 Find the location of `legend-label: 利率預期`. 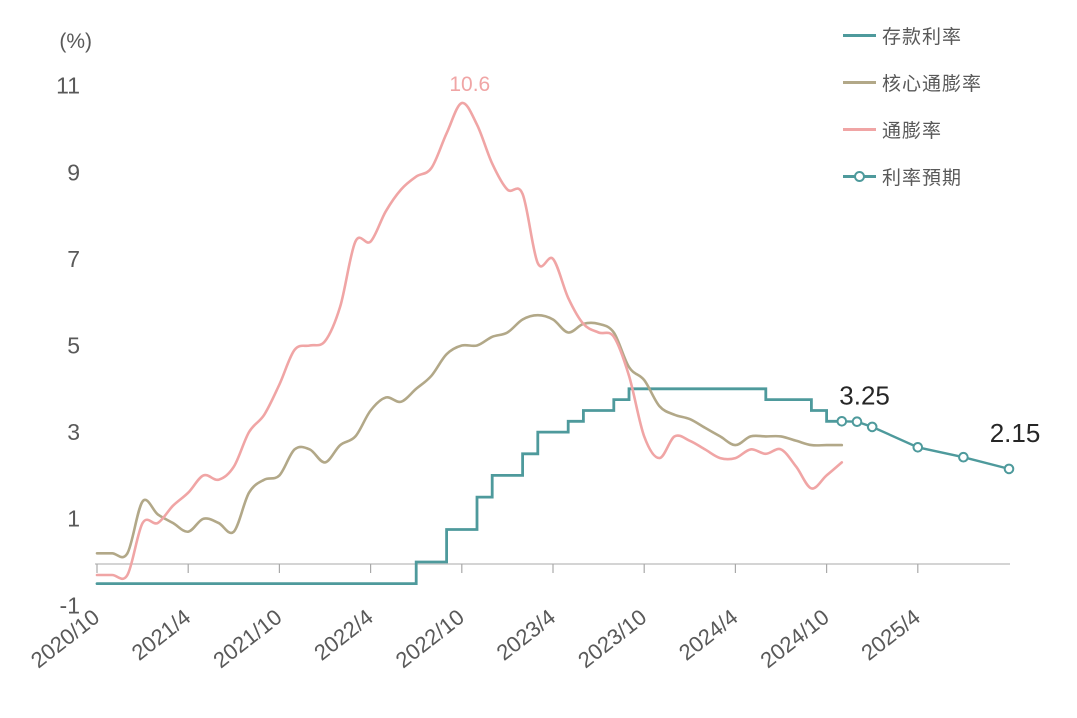

legend-label: 利率預期 is located at coordinates (922, 178).